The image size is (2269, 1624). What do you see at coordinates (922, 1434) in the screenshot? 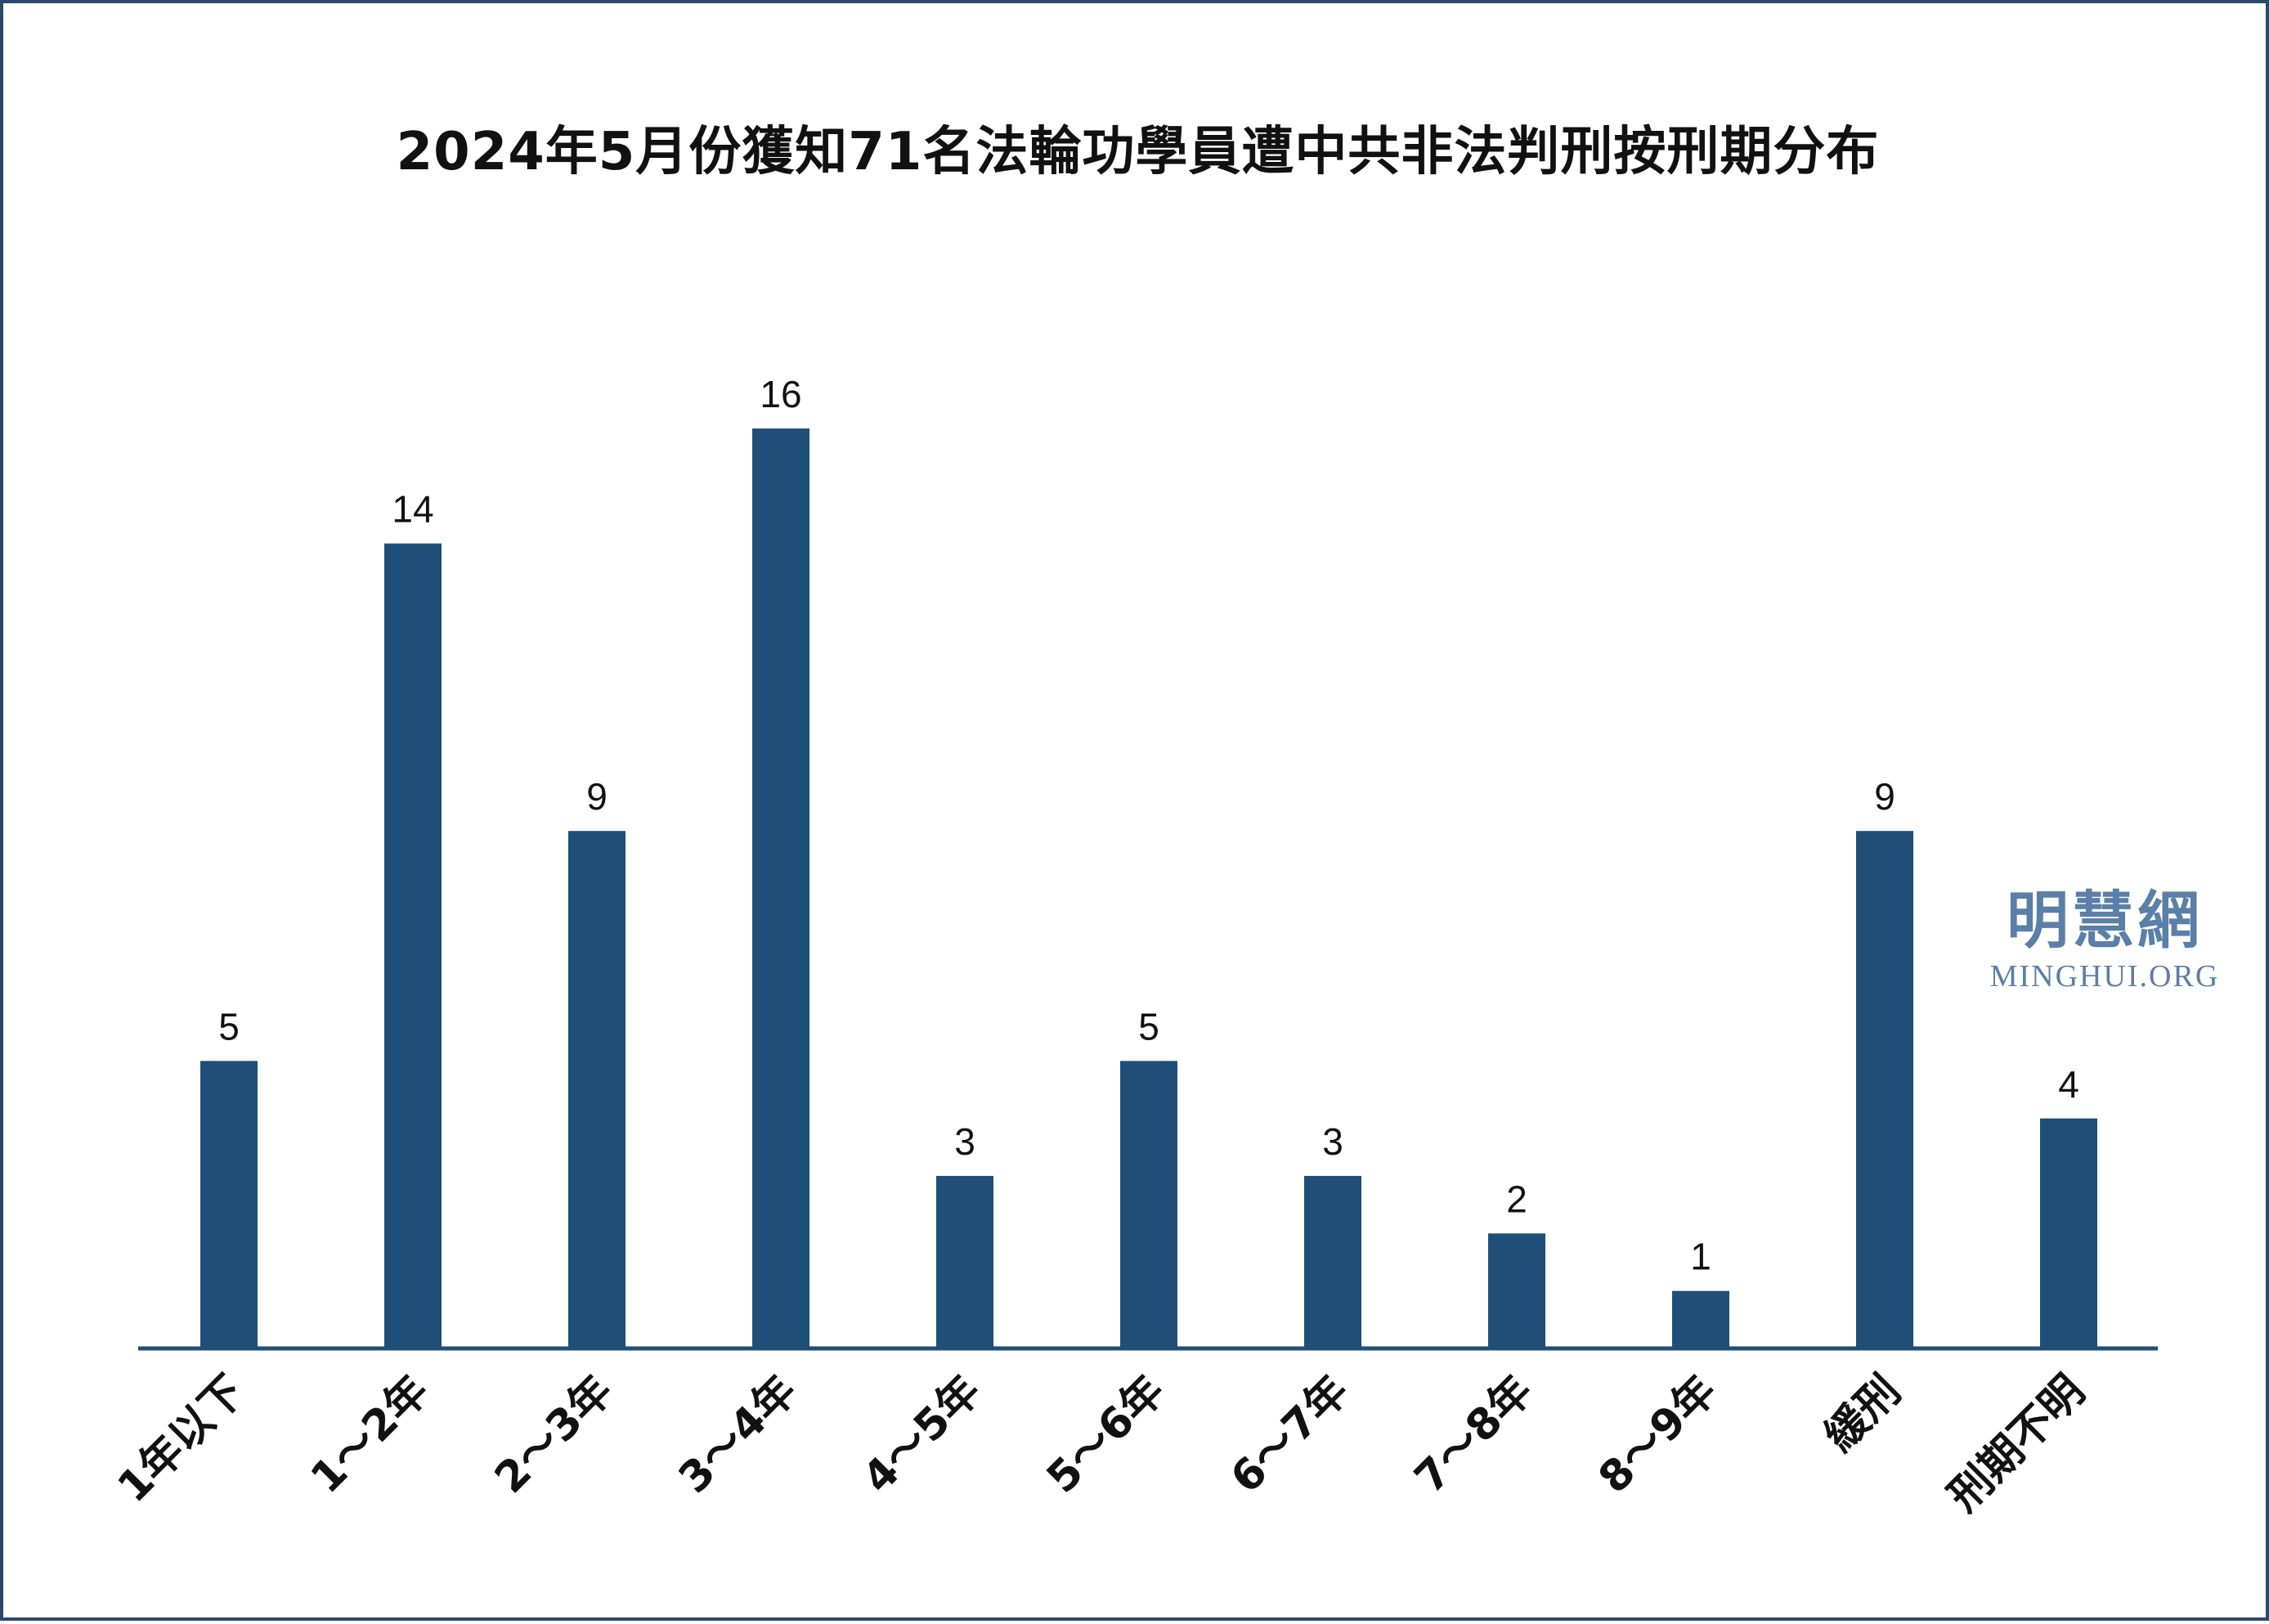
I see `category-label-5: 4～5年` at bounding box center [922, 1434].